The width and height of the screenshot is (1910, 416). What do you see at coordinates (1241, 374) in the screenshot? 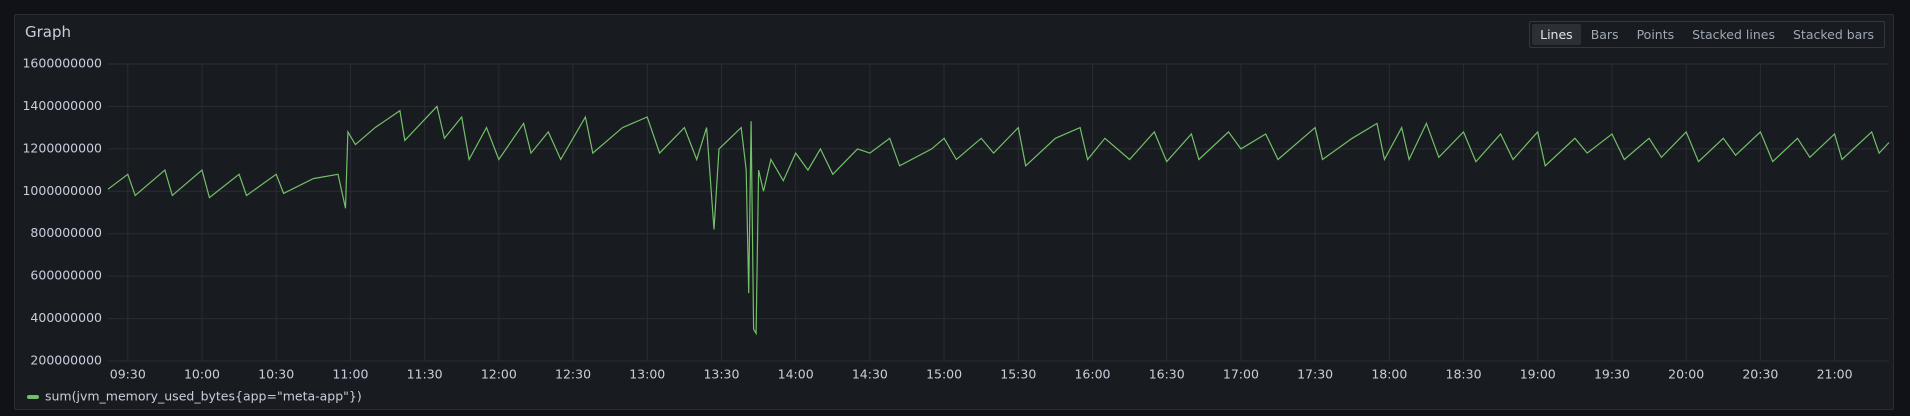
I see `x-tick-label: 17:00` at bounding box center [1241, 374].